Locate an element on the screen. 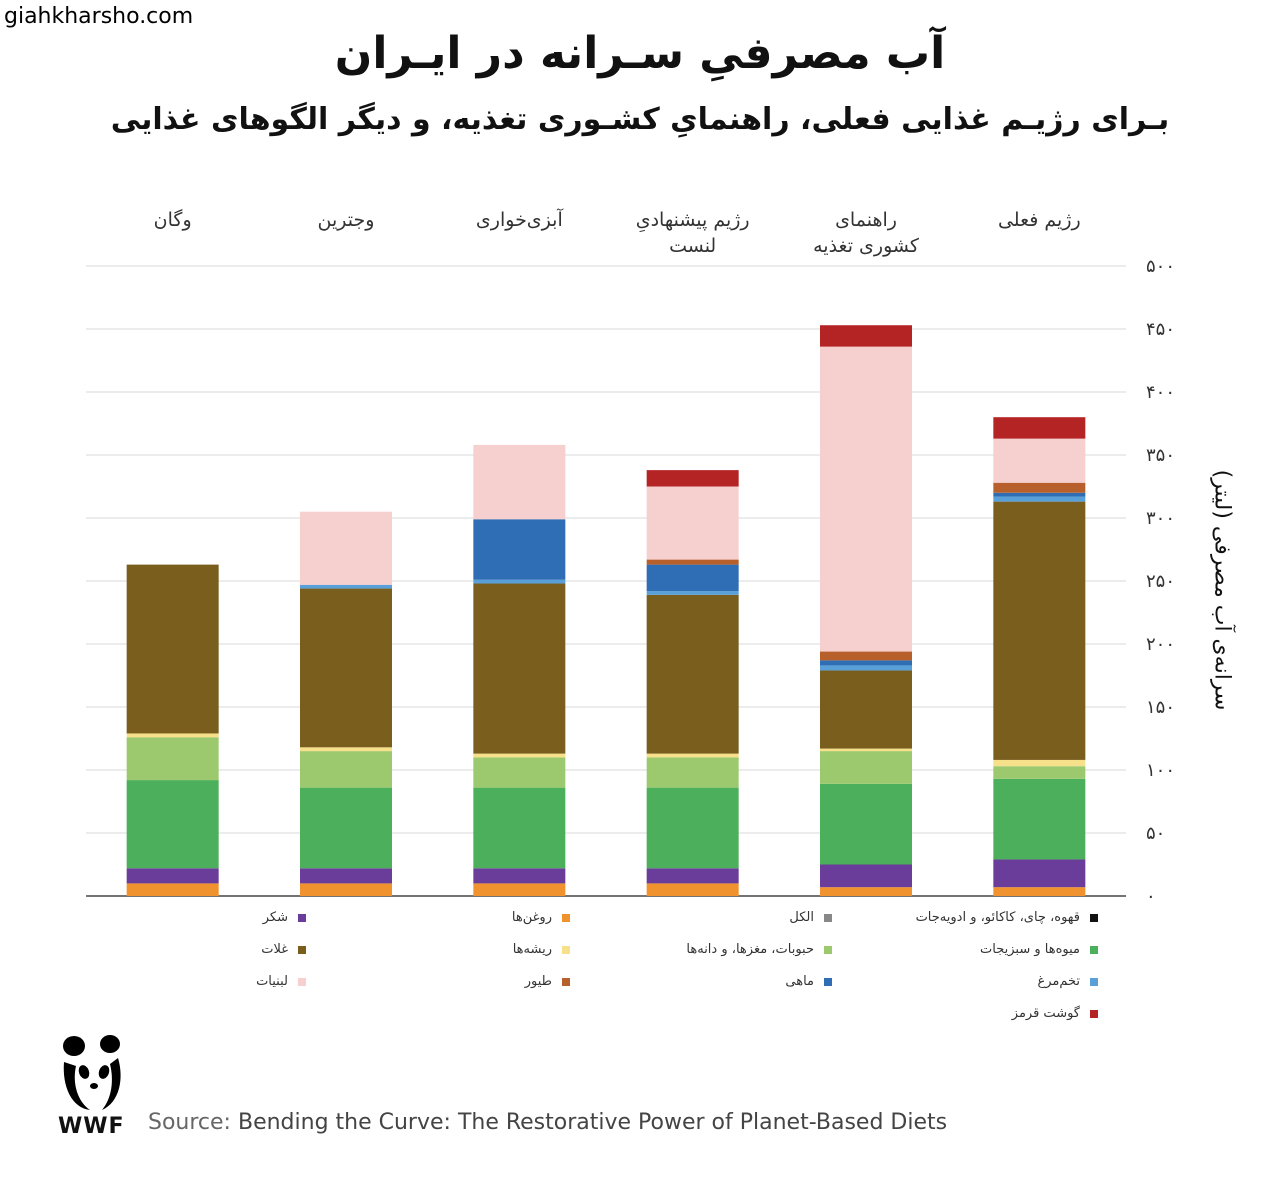 The height and width of the screenshot is (1187, 1280). legend-label: گوشت قرمز is located at coordinates (1045, 1013).